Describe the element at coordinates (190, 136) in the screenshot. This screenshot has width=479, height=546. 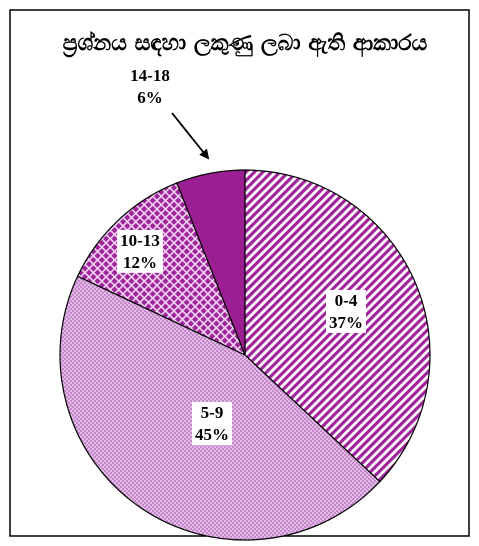
I see `callout-arrow` at that location.